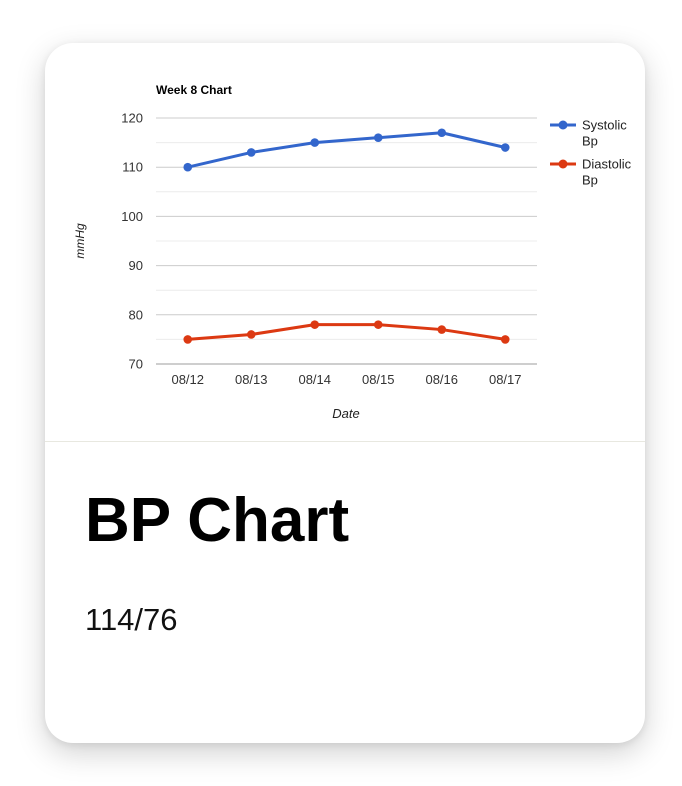  I want to click on y-tick-label: 120, so click(132, 118).